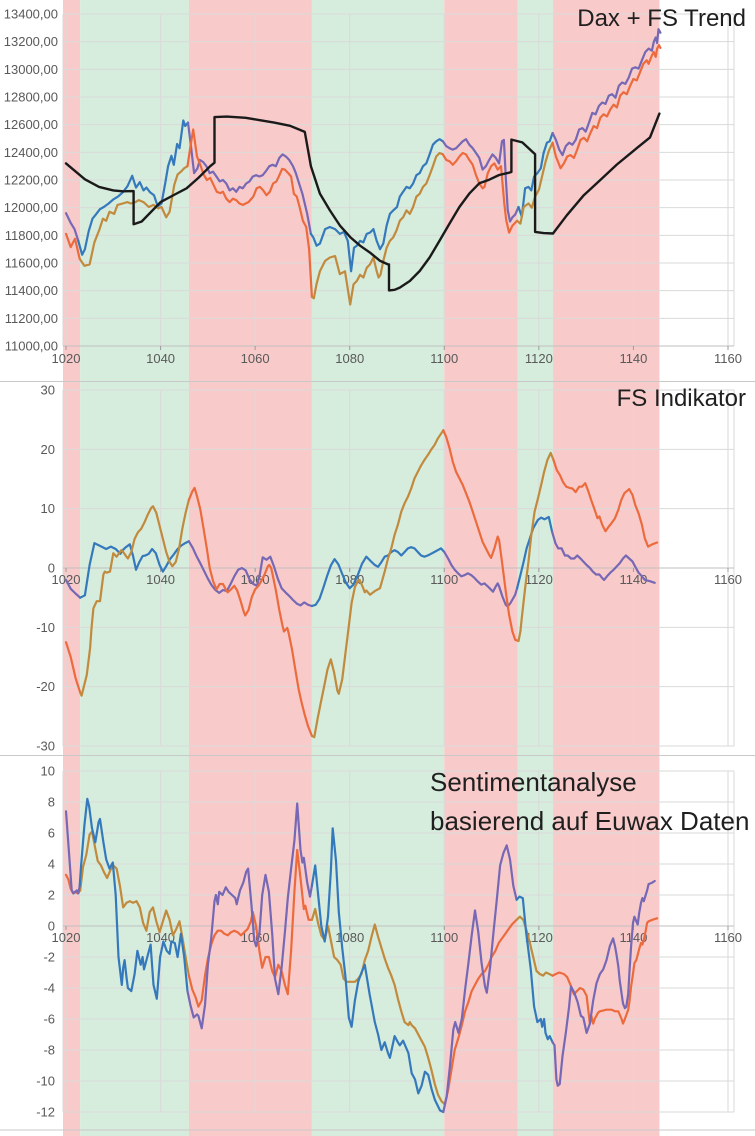  I want to click on y-axis-label: 4, so click(51, 864).